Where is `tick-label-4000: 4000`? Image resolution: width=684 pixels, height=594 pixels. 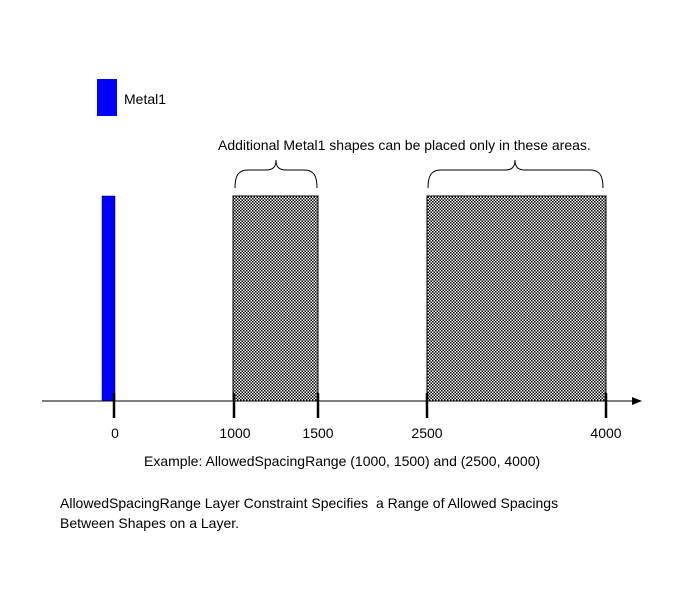
tick-label-4000: 4000 is located at coordinates (605, 433).